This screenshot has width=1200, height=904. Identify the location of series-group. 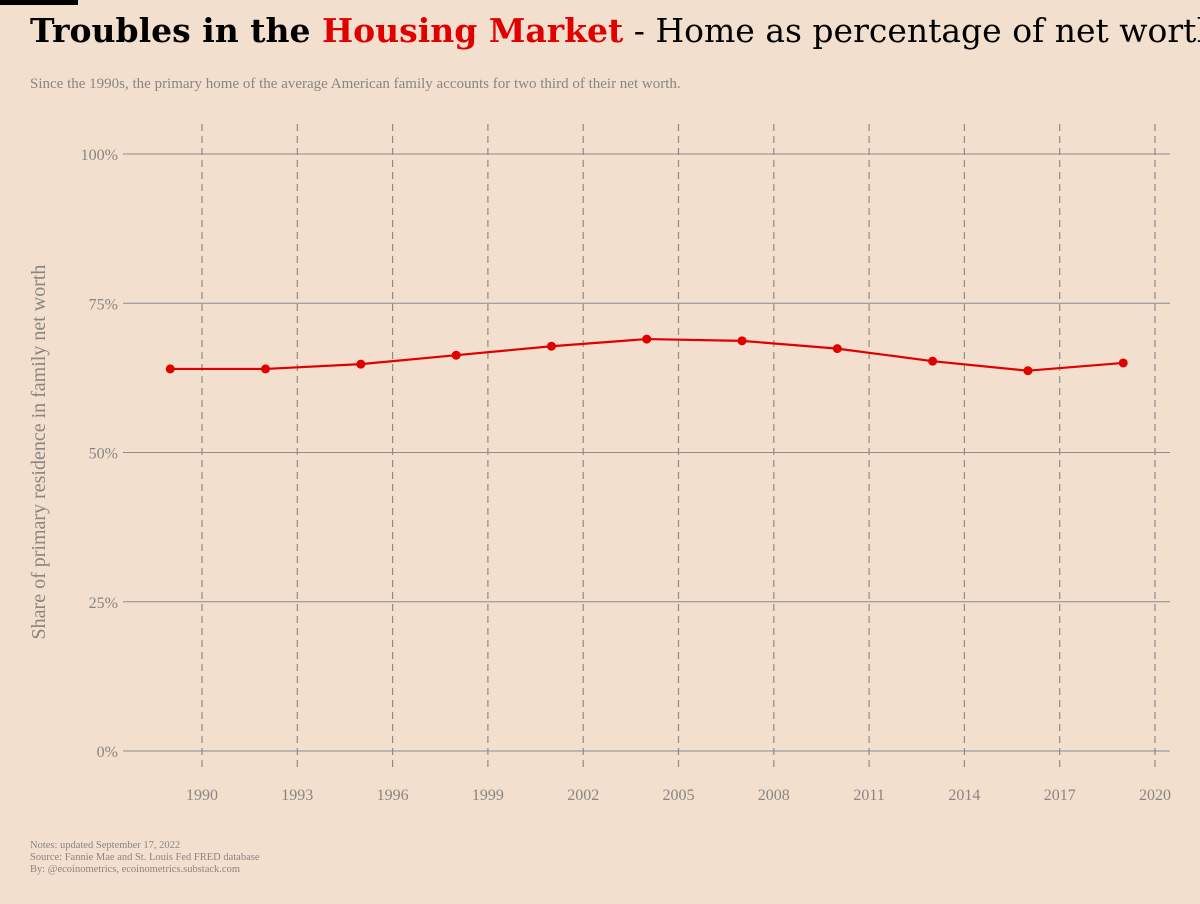
(646, 355).